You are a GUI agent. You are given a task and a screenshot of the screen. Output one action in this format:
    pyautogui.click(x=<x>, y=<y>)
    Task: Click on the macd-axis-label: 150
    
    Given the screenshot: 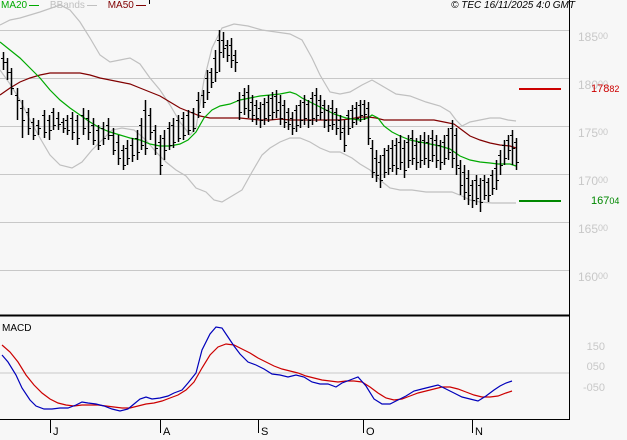 What is the action you would take?
    pyautogui.click(x=595, y=347)
    